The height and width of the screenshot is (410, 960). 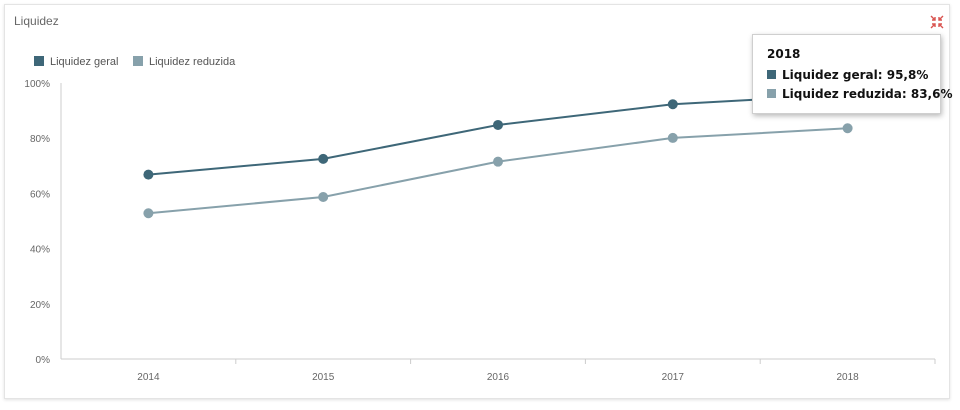 I want to click on y-tick-label: 60%, so click(x=40, y=194).